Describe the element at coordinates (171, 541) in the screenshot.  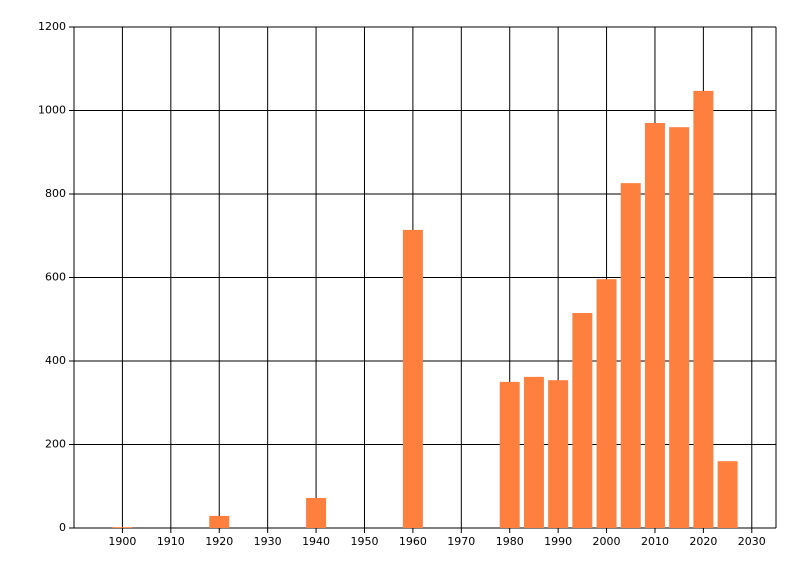
I see `x-tick-label: 1910` at that location.